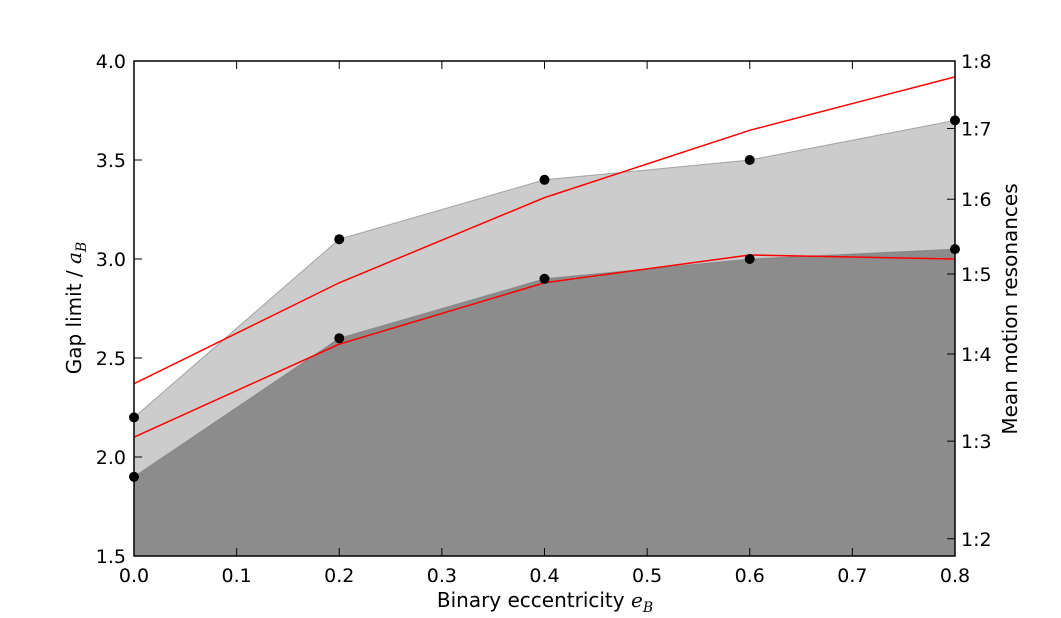 Image resolution: width=1061 pixels, height=618 pixels. What do you see at coordinates (531, 600) in the screenshot?
I see `x-axis-label-text: Binary eccentricity` at bounding box center [531, 600].